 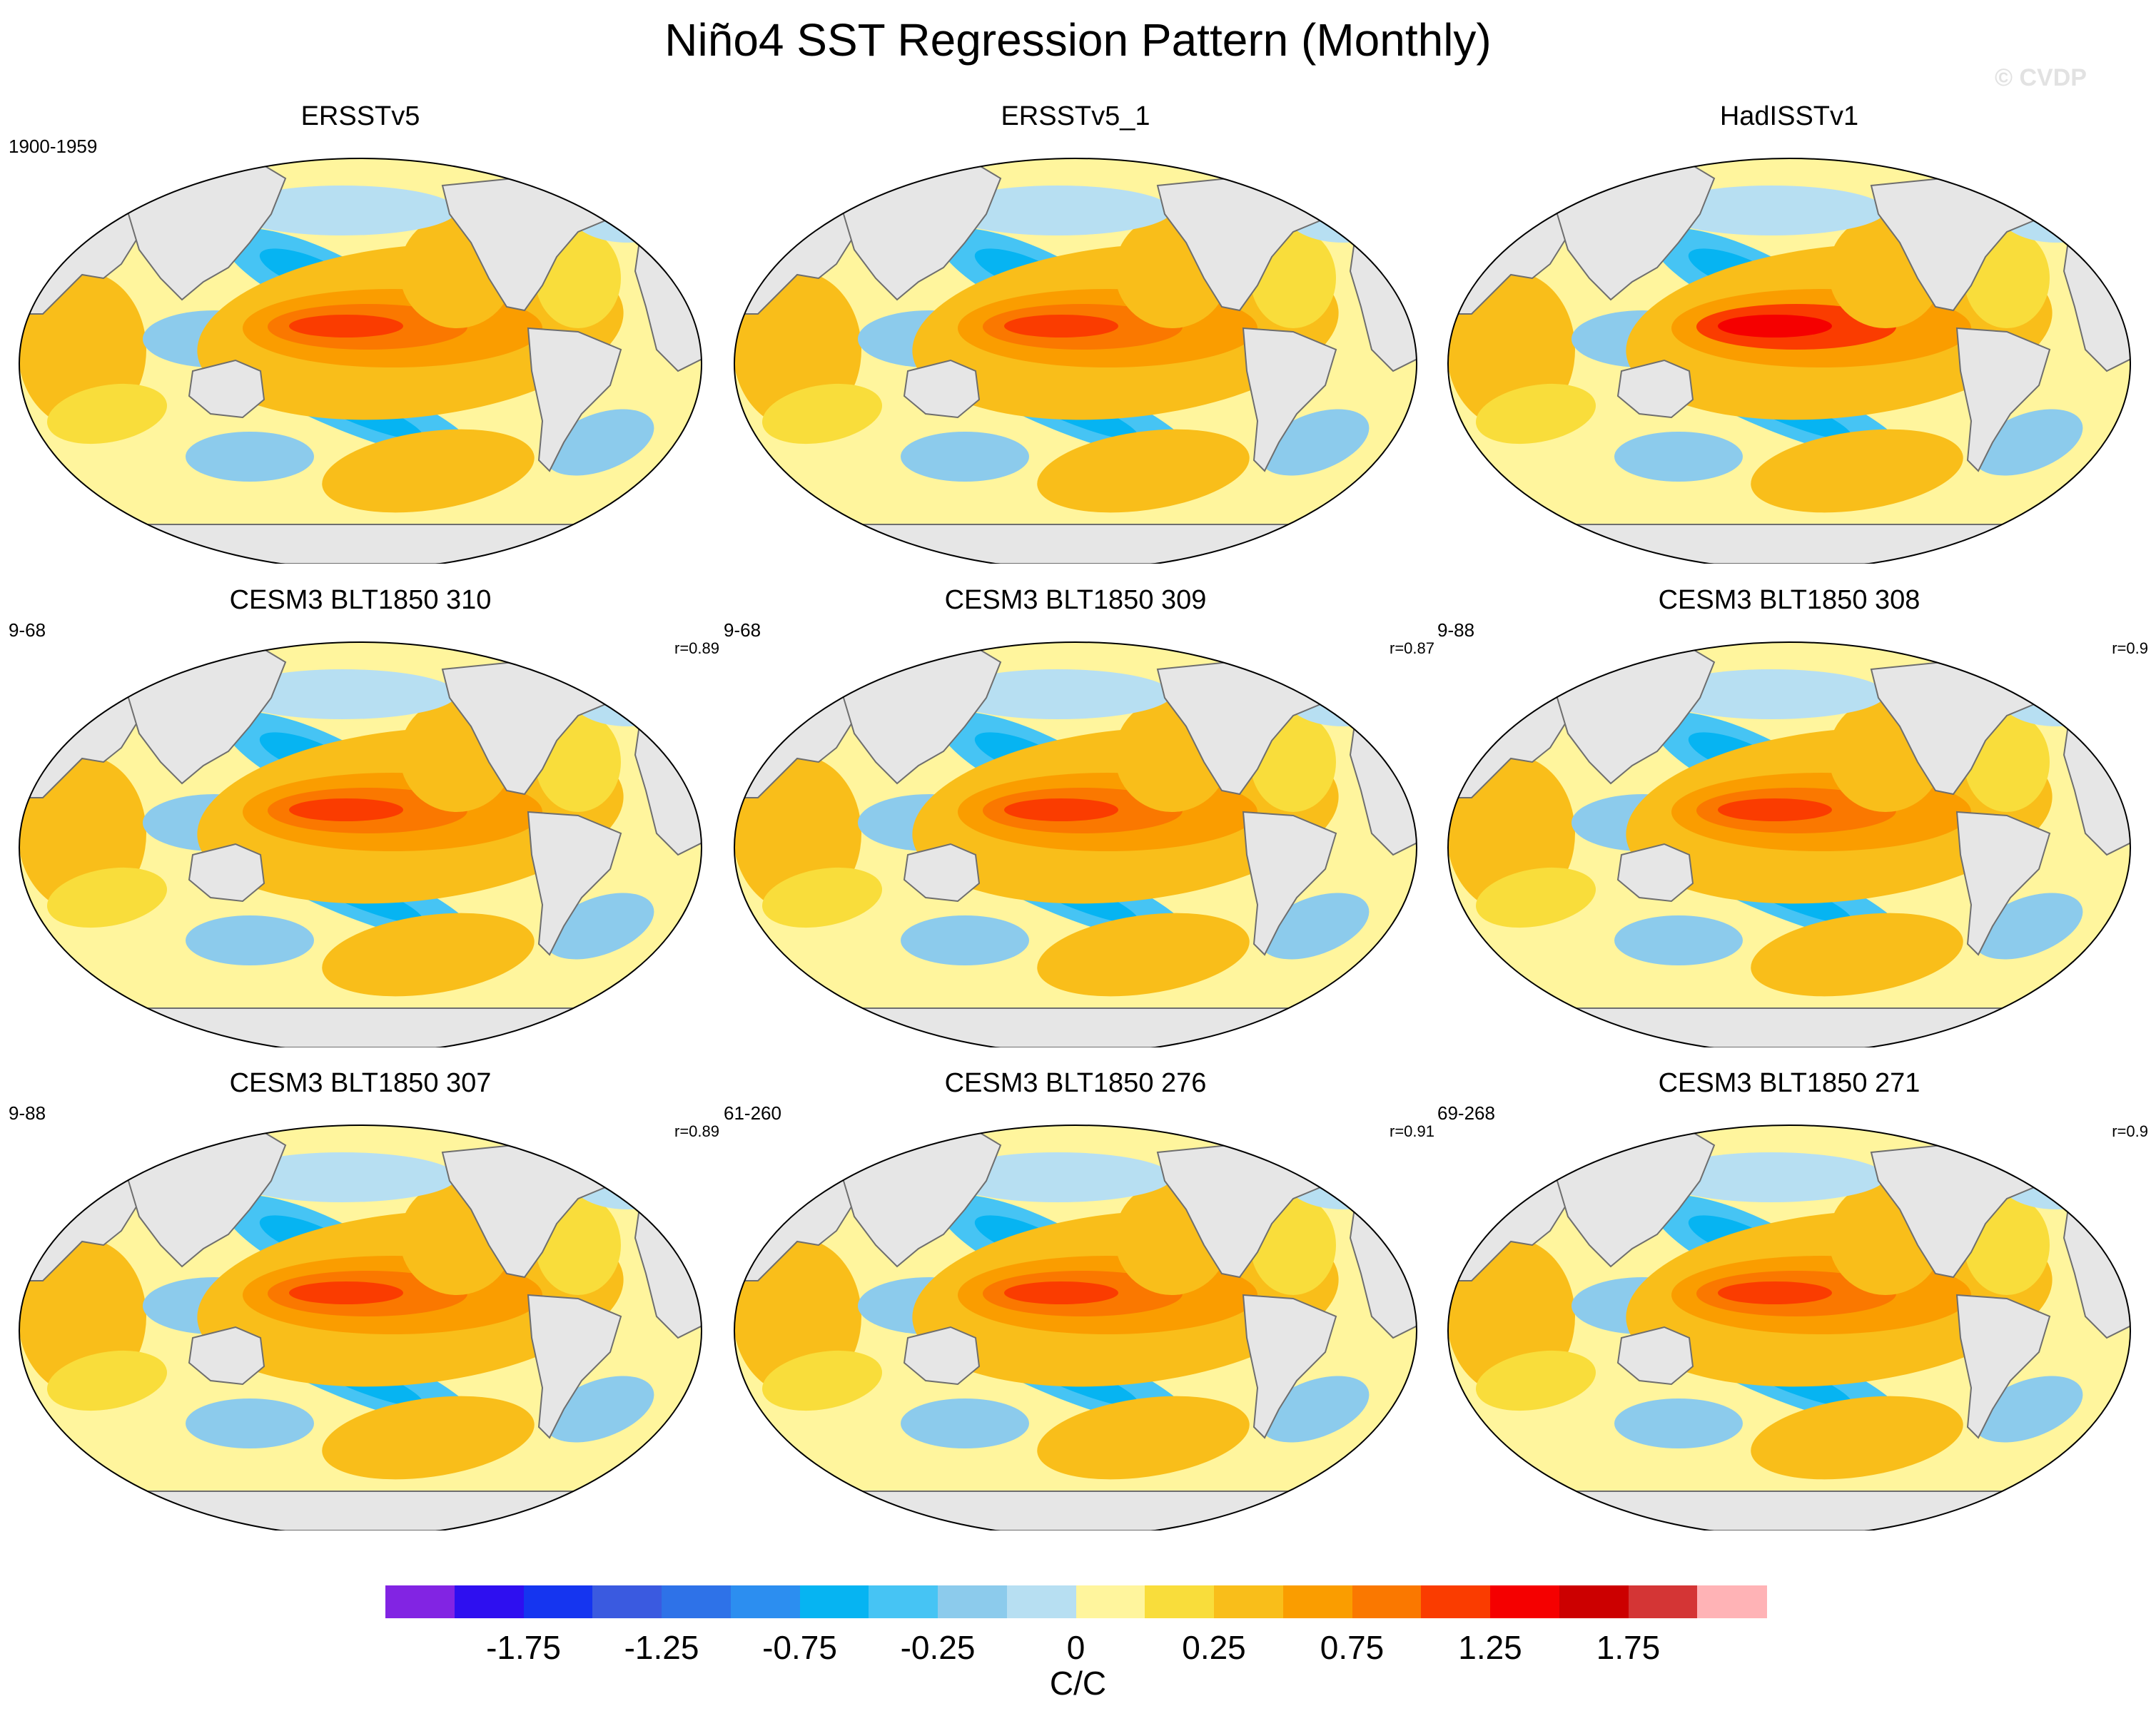 I want to click on colorbar-tick-label: 1.25, so click(x=1490, y=1648).